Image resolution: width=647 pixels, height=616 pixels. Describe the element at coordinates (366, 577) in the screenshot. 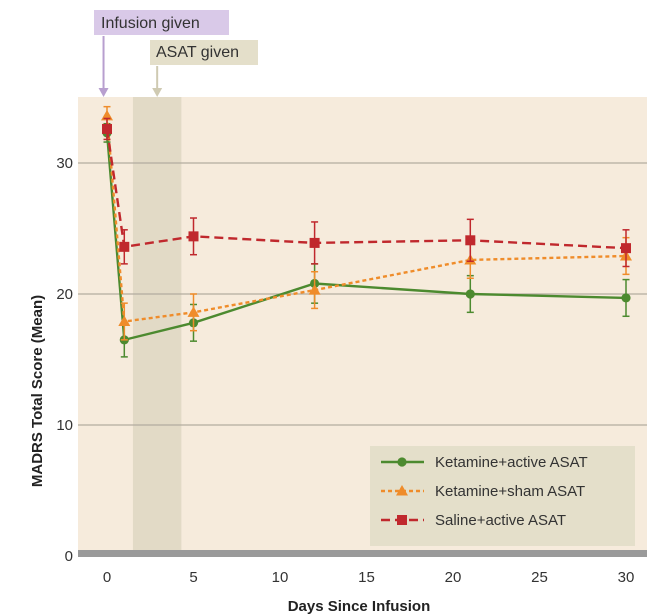

I see `x-tick-label-15: 15` at that location.